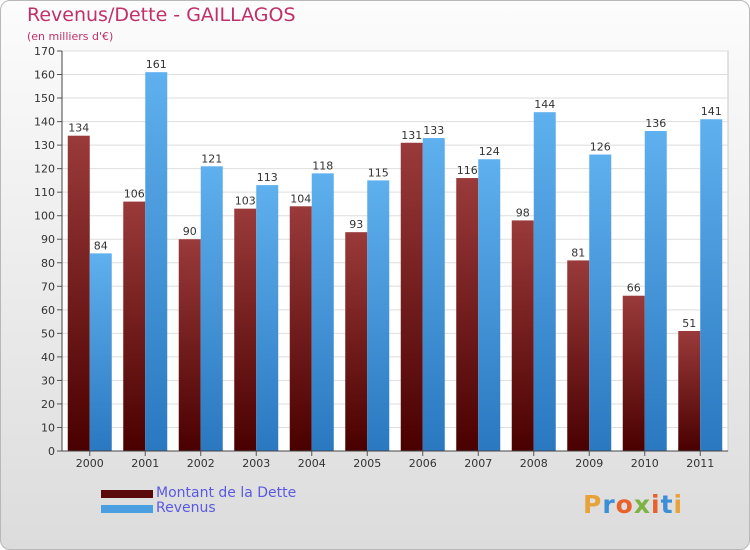 This screenshot has height=550, width=750. I want to click on y-tick-label: 140, so click(44, 122).